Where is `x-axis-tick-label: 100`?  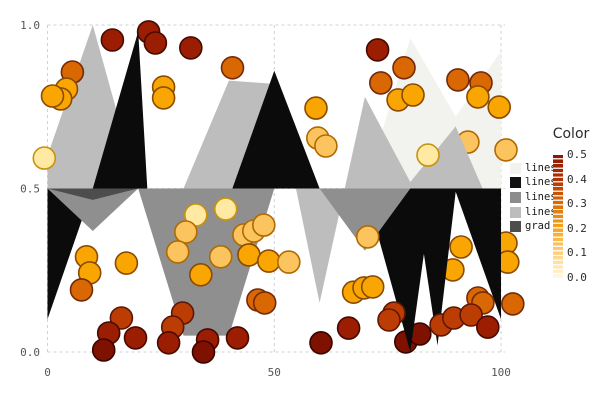 x-axis-tick-label: 100 is located at coordinates (501, 372).